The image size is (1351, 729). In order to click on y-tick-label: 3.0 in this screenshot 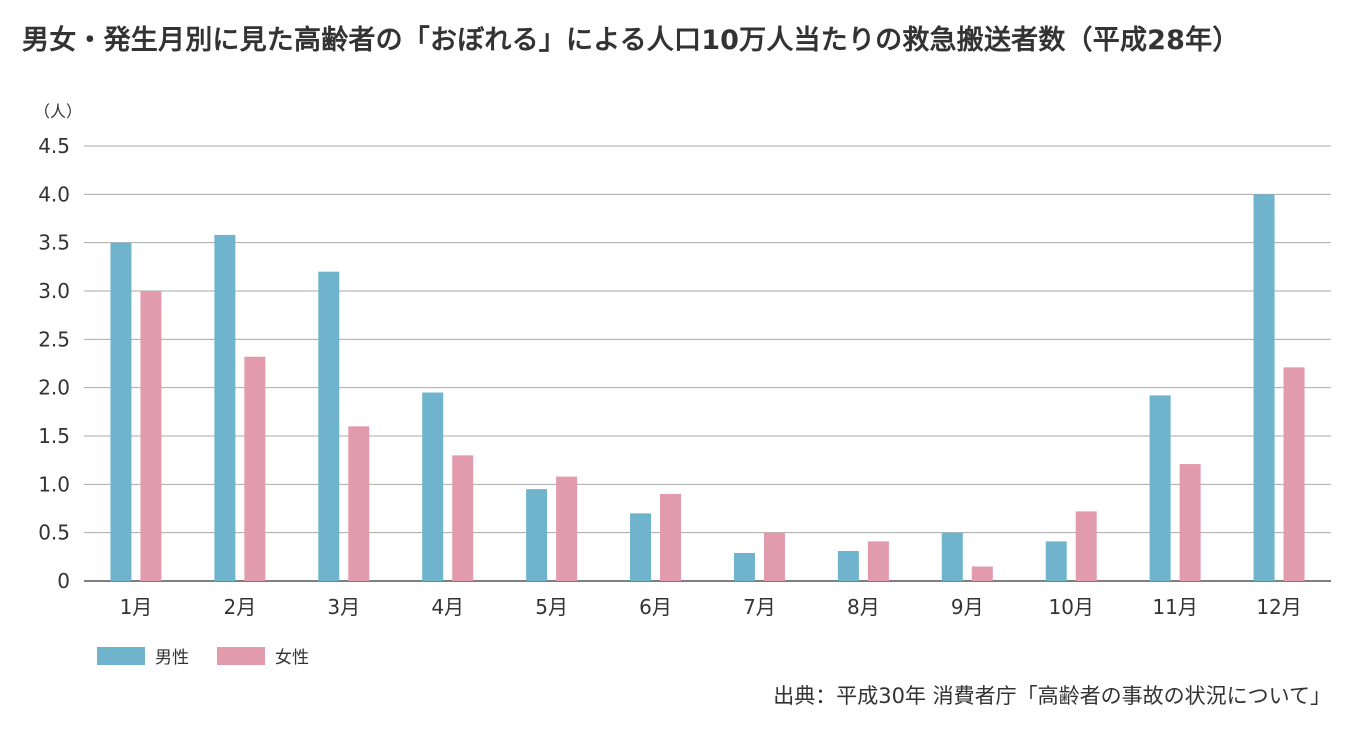, I will do `click(54, 291)`.